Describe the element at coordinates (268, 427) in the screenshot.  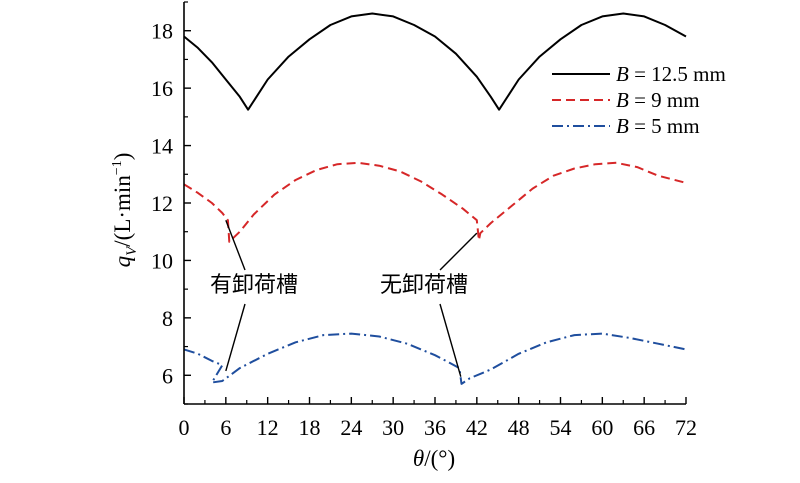
I see `x-tick-label: 12` at that location.